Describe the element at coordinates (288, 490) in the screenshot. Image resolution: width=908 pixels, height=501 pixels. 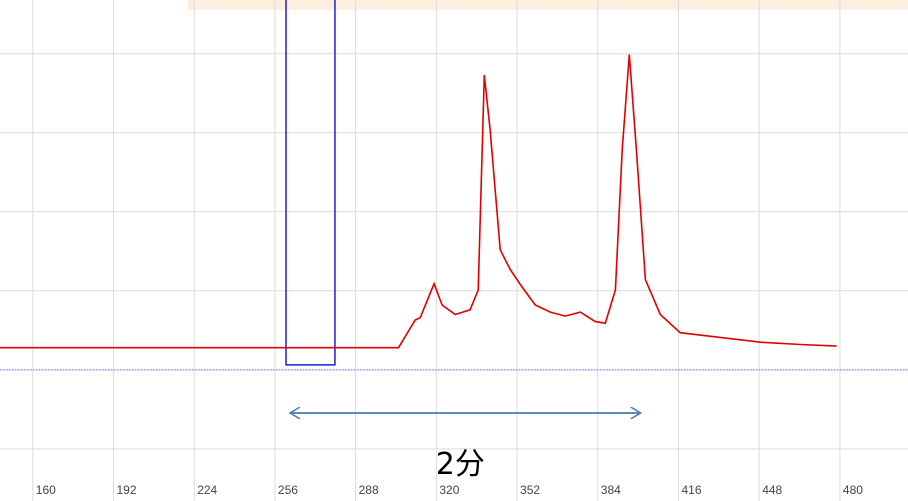
I see `x-tick-label: 256` at that location.